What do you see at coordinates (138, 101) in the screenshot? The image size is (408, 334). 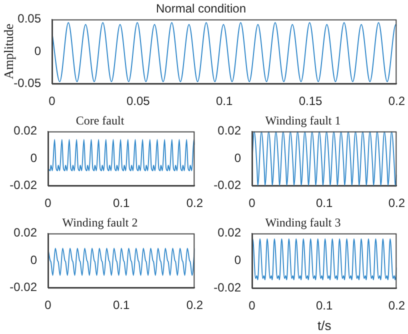 I see `x-tick-label: 0.05` at bounding box center [138, 101].